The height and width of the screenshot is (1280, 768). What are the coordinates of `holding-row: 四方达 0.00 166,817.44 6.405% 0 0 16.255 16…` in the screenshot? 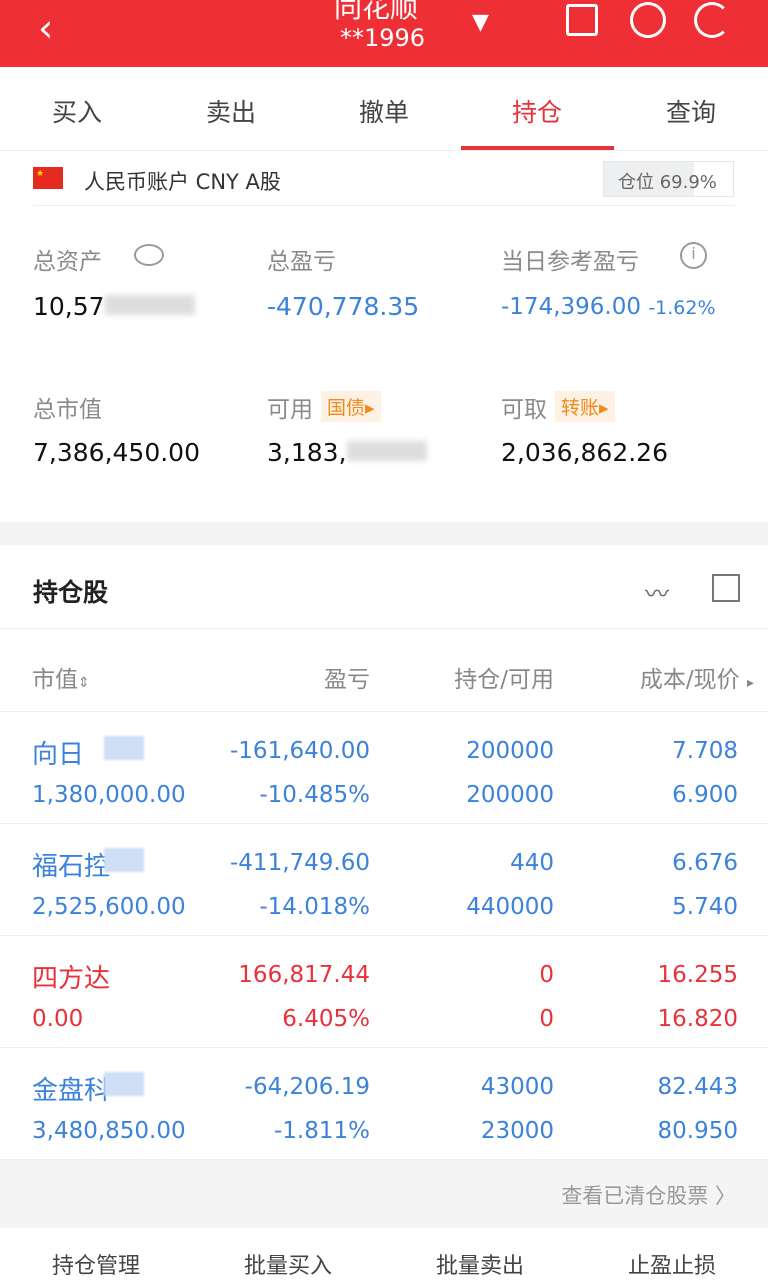 It's located at (384, 992).